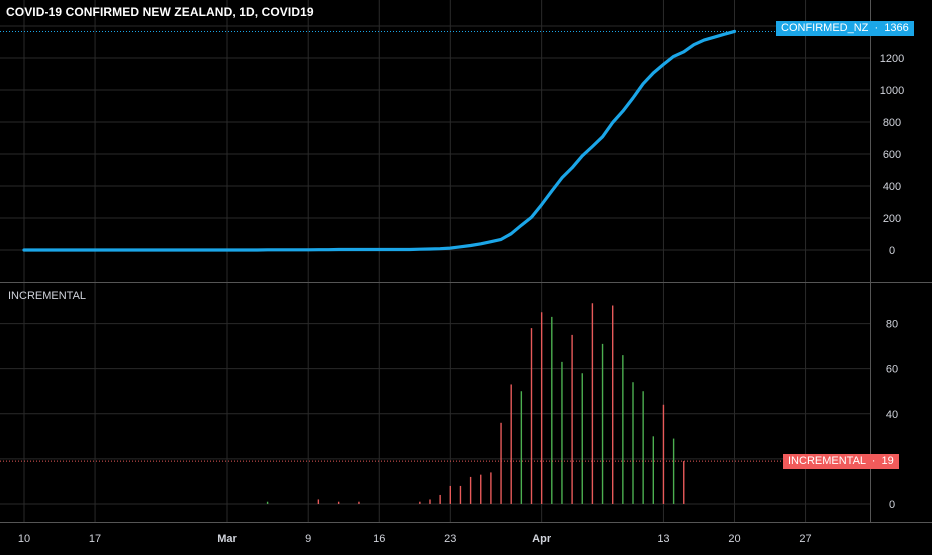 The width and height of the screenshot is (932, 555). Describe the element at coordinates (47, 296) in the screenshot. I see `incremental-pane-label: INCREMENTAL` at that location.